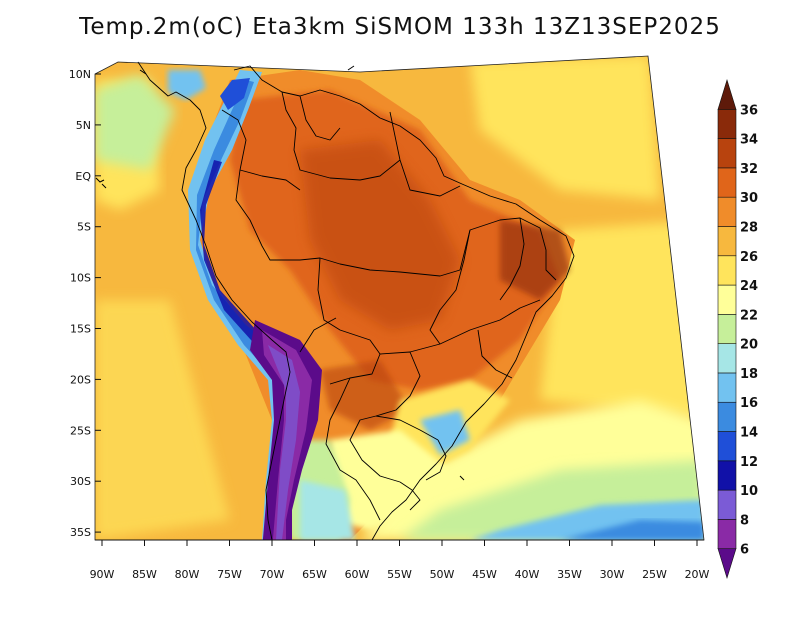 The image size is (800, 618). Describe the element at coordinates (749, 110) in the screenshot. I see `colorbar-label: 36` at that location.